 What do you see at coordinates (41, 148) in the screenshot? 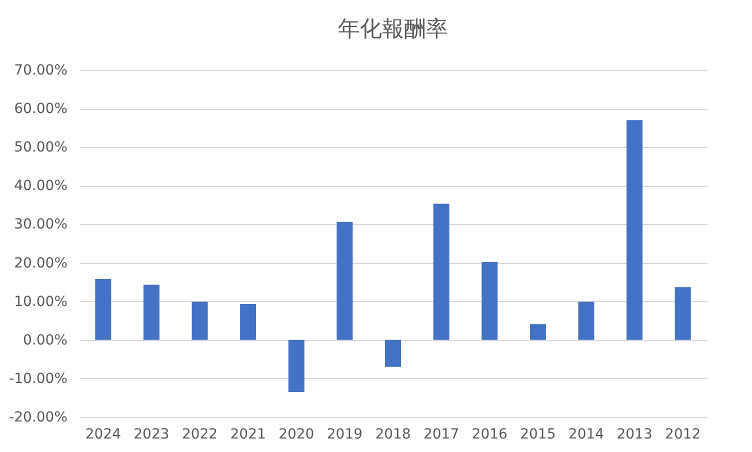
I see `y-tick-label: 50.00%` at bounding box center [41, 148].